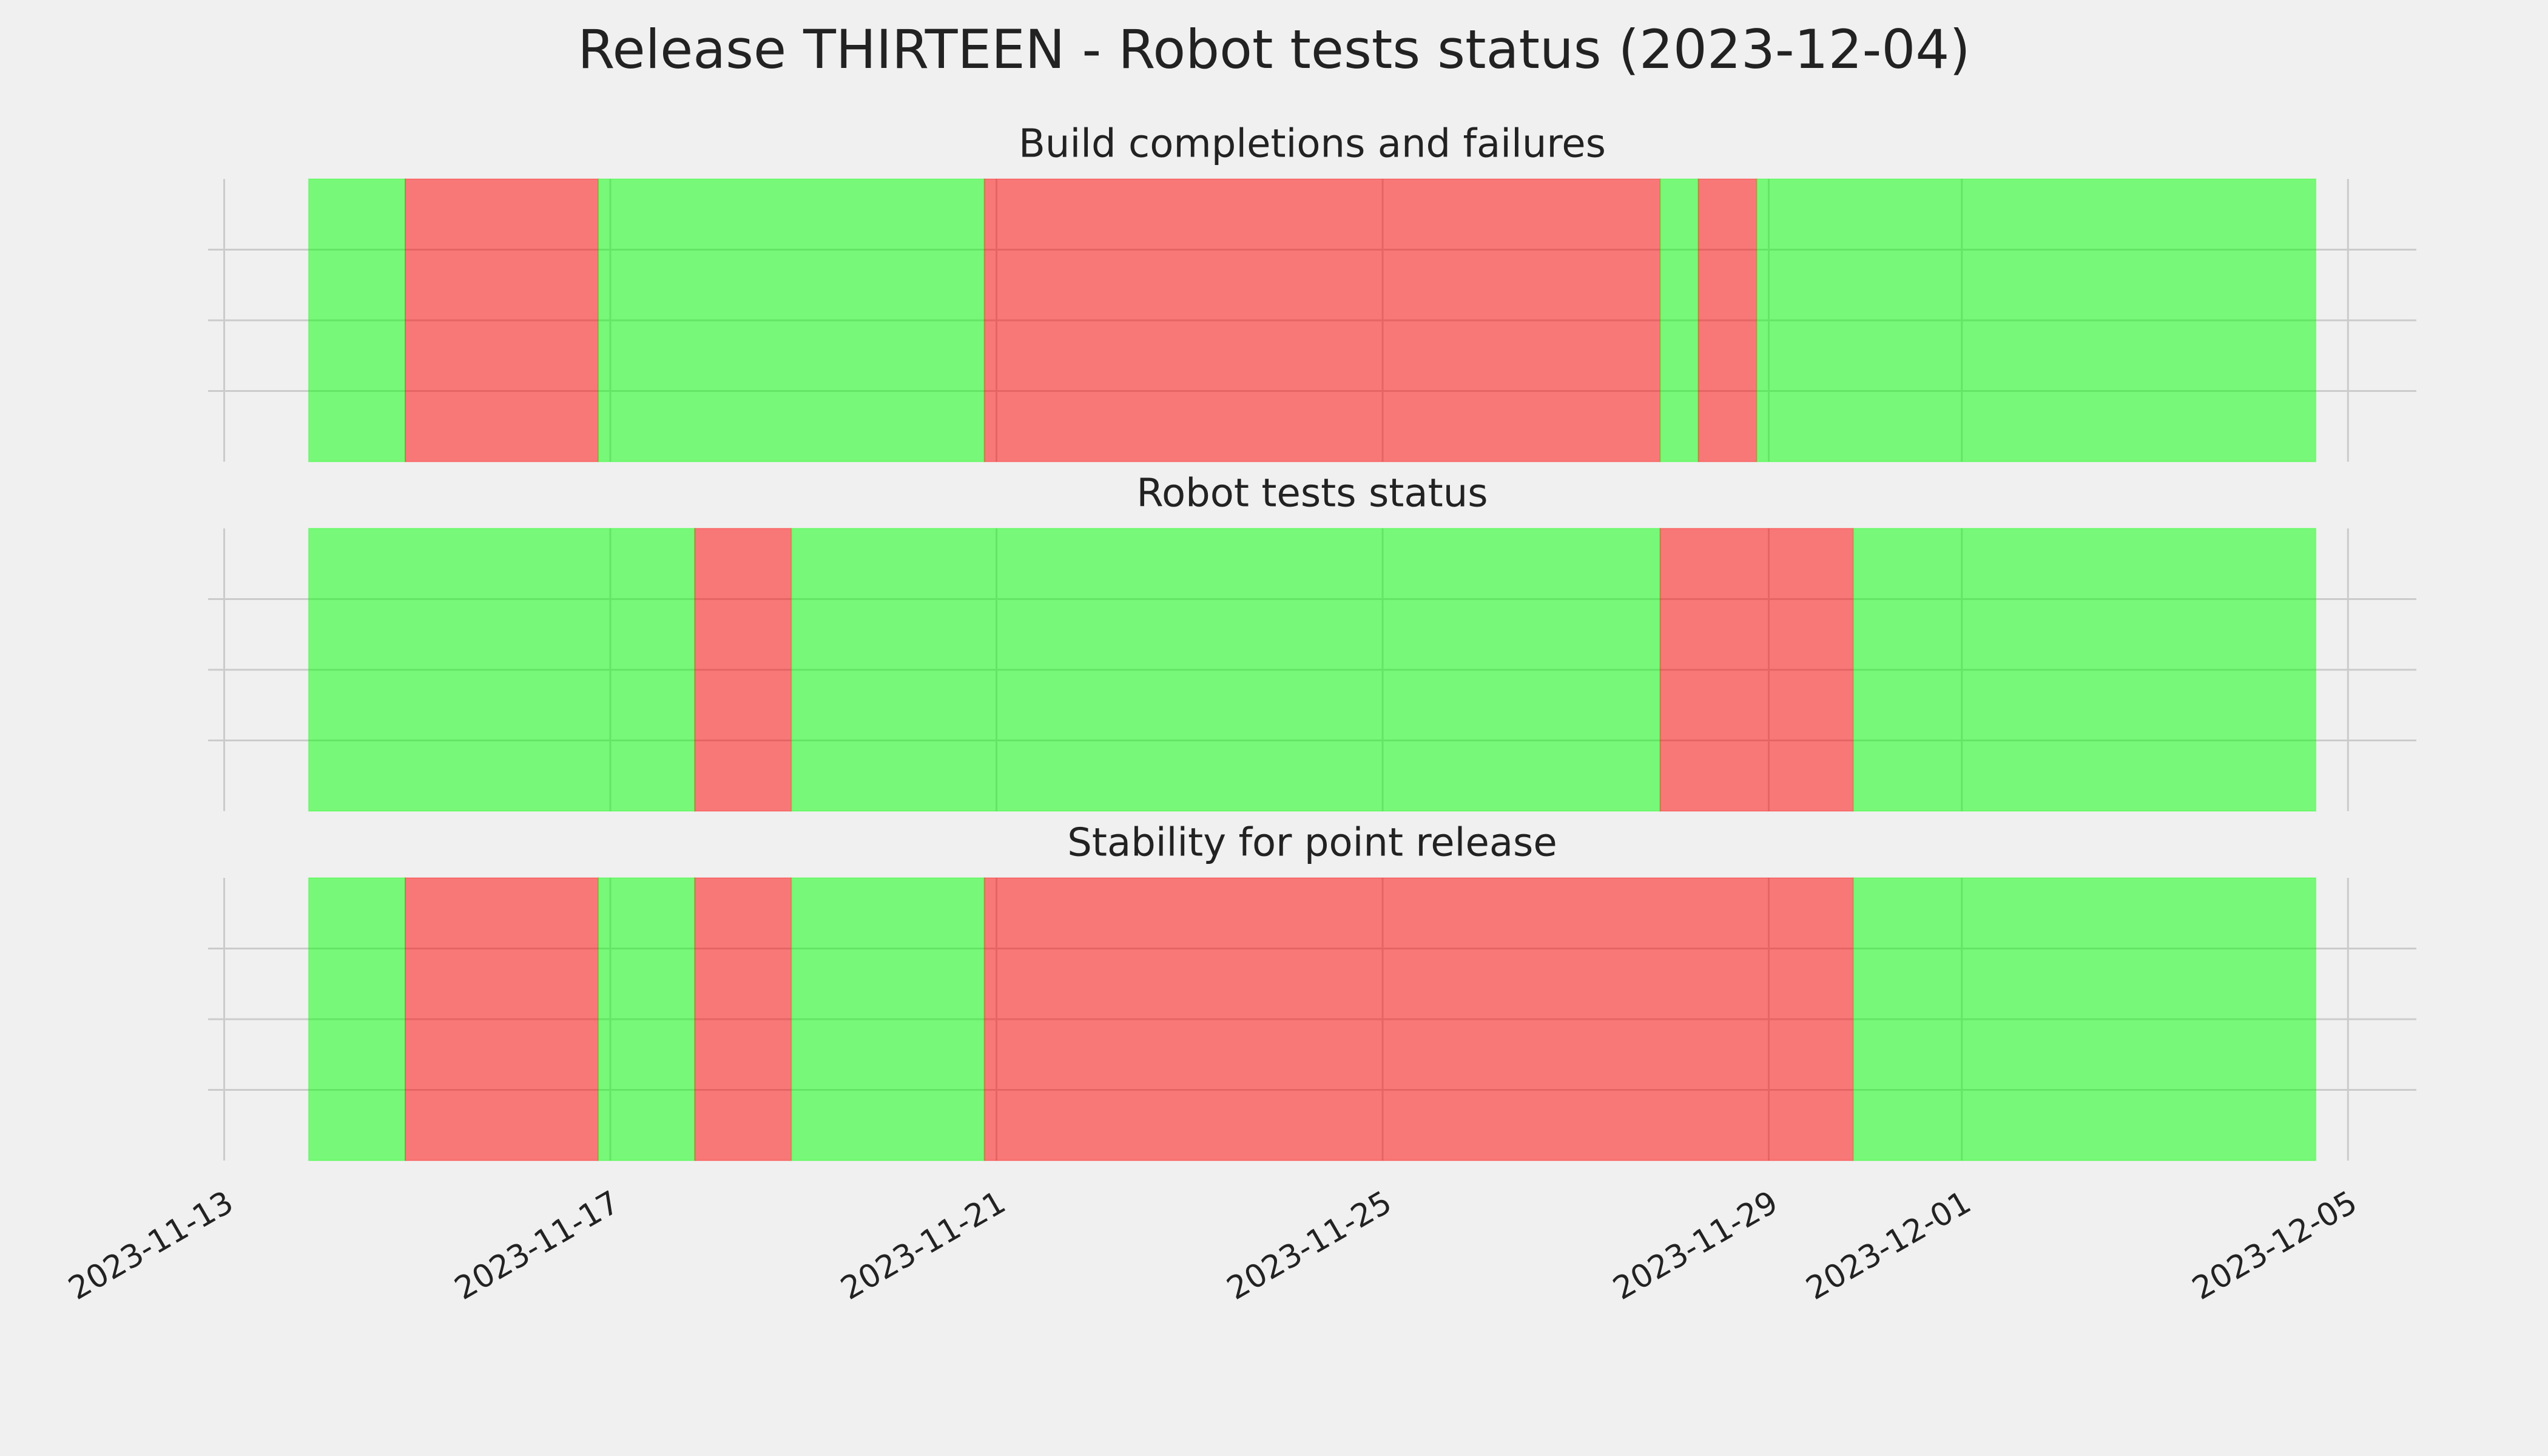 The image size is (2548, 1456). What do you see at coordinates (1888, 1245) in the screenshot?
I see `x-tick-label: 2023-12-01` at bounding box center [1888, 1245].